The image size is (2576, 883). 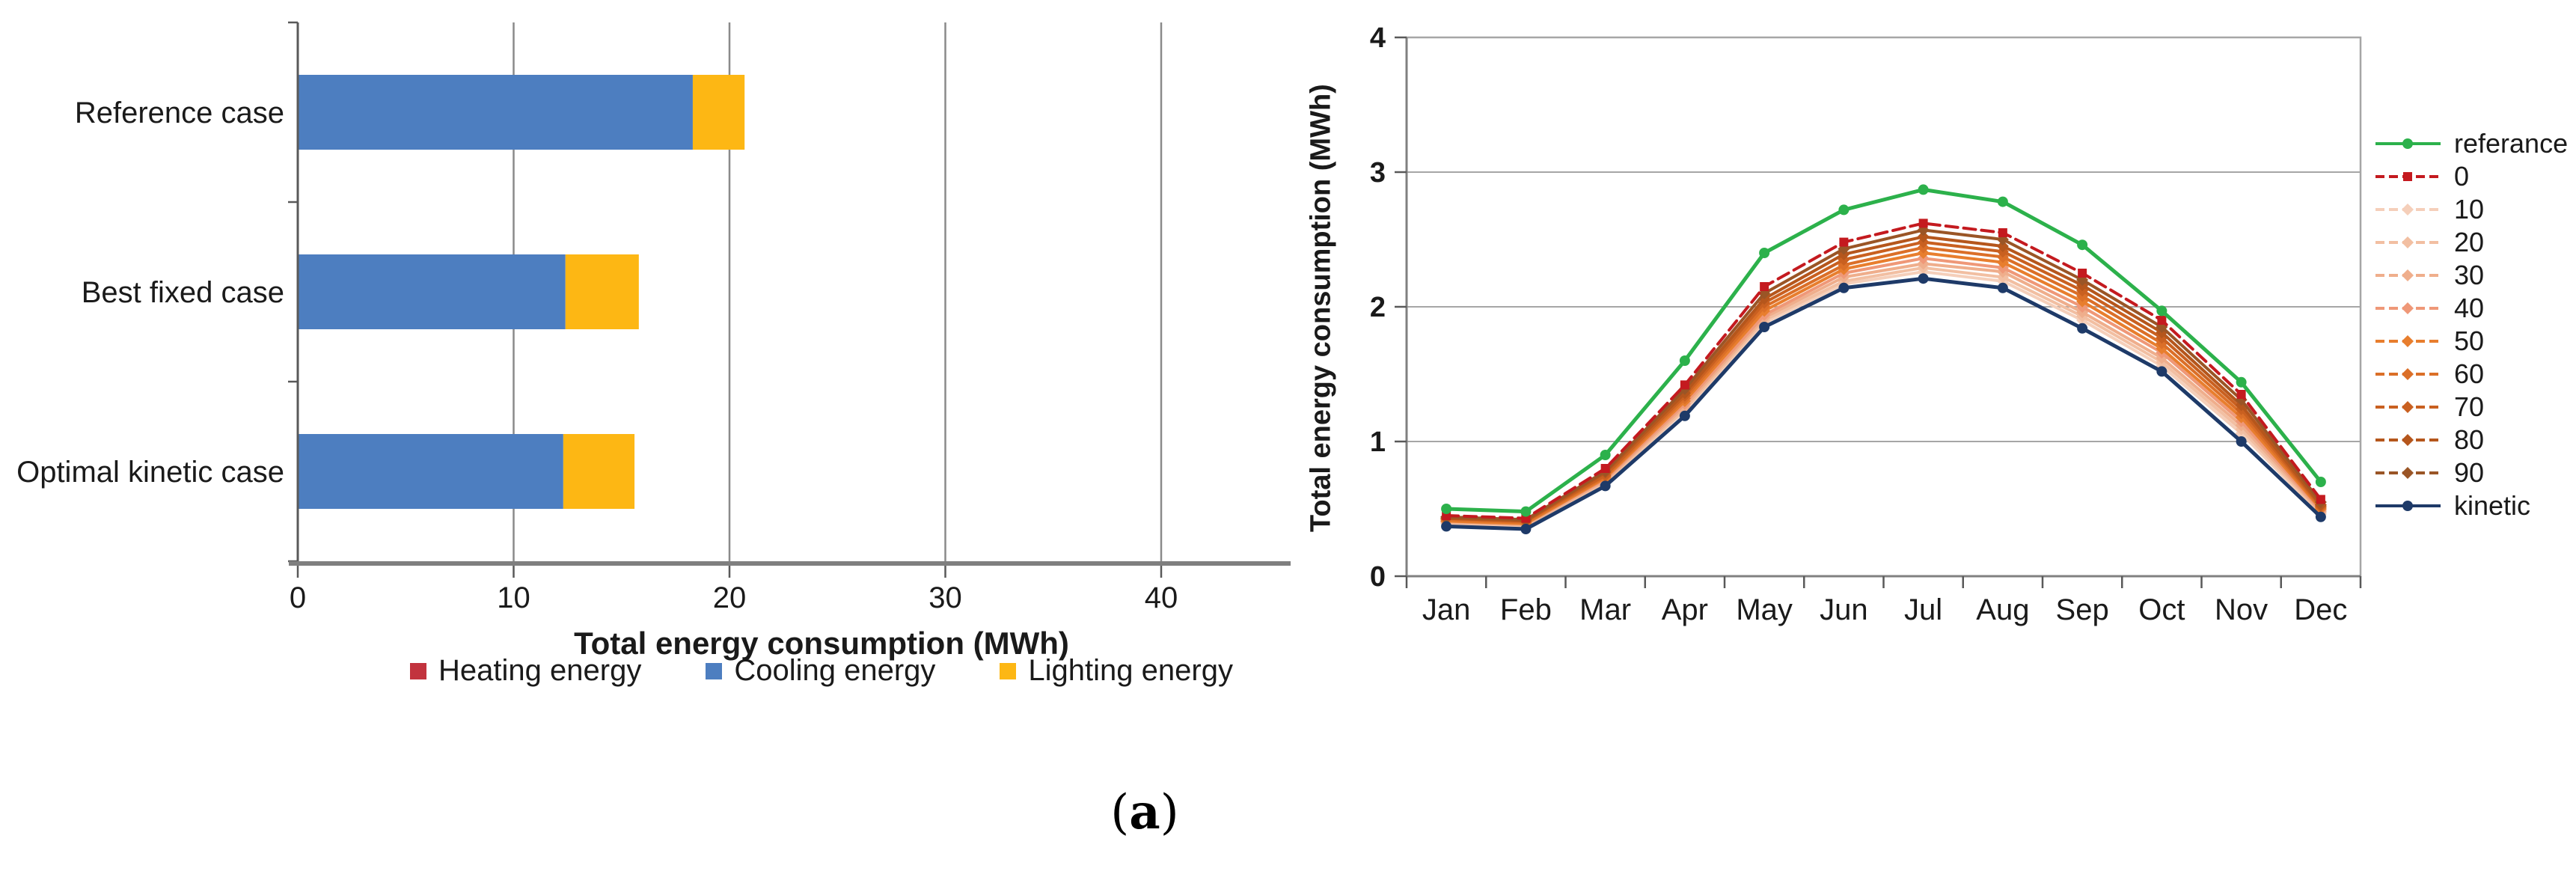 I want to click on y-tick-label: 0, so click(x=1378, y=577).